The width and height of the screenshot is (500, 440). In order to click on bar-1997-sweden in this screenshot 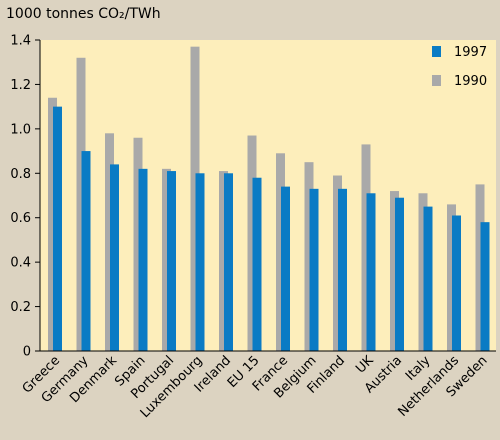, I will do `click(485, 286)`.